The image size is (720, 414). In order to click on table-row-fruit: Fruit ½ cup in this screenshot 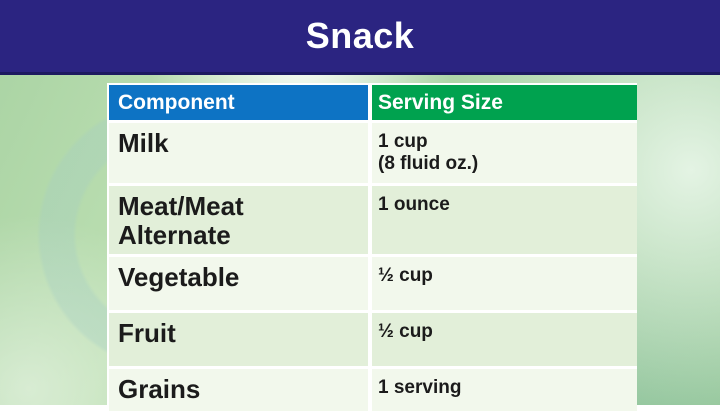, I will do `click(373, 339)`.